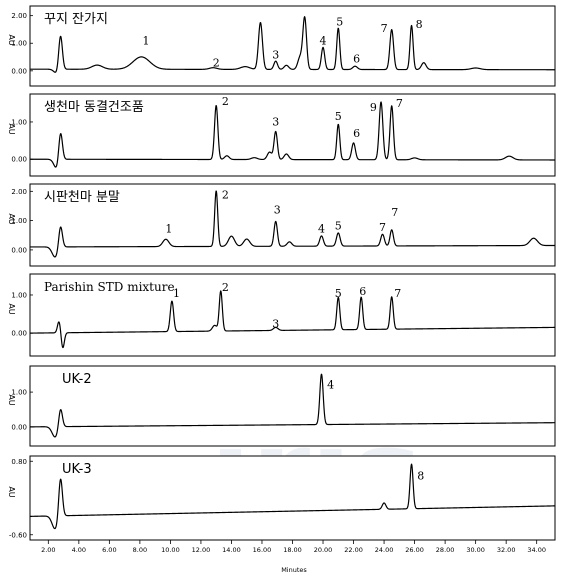 The width and height of the screenshot is (562, 576). What do you see at coordinates (48, 550) in the screenshot?
I see `x-tick-label: 2.00` at bounding box center [48, 550].